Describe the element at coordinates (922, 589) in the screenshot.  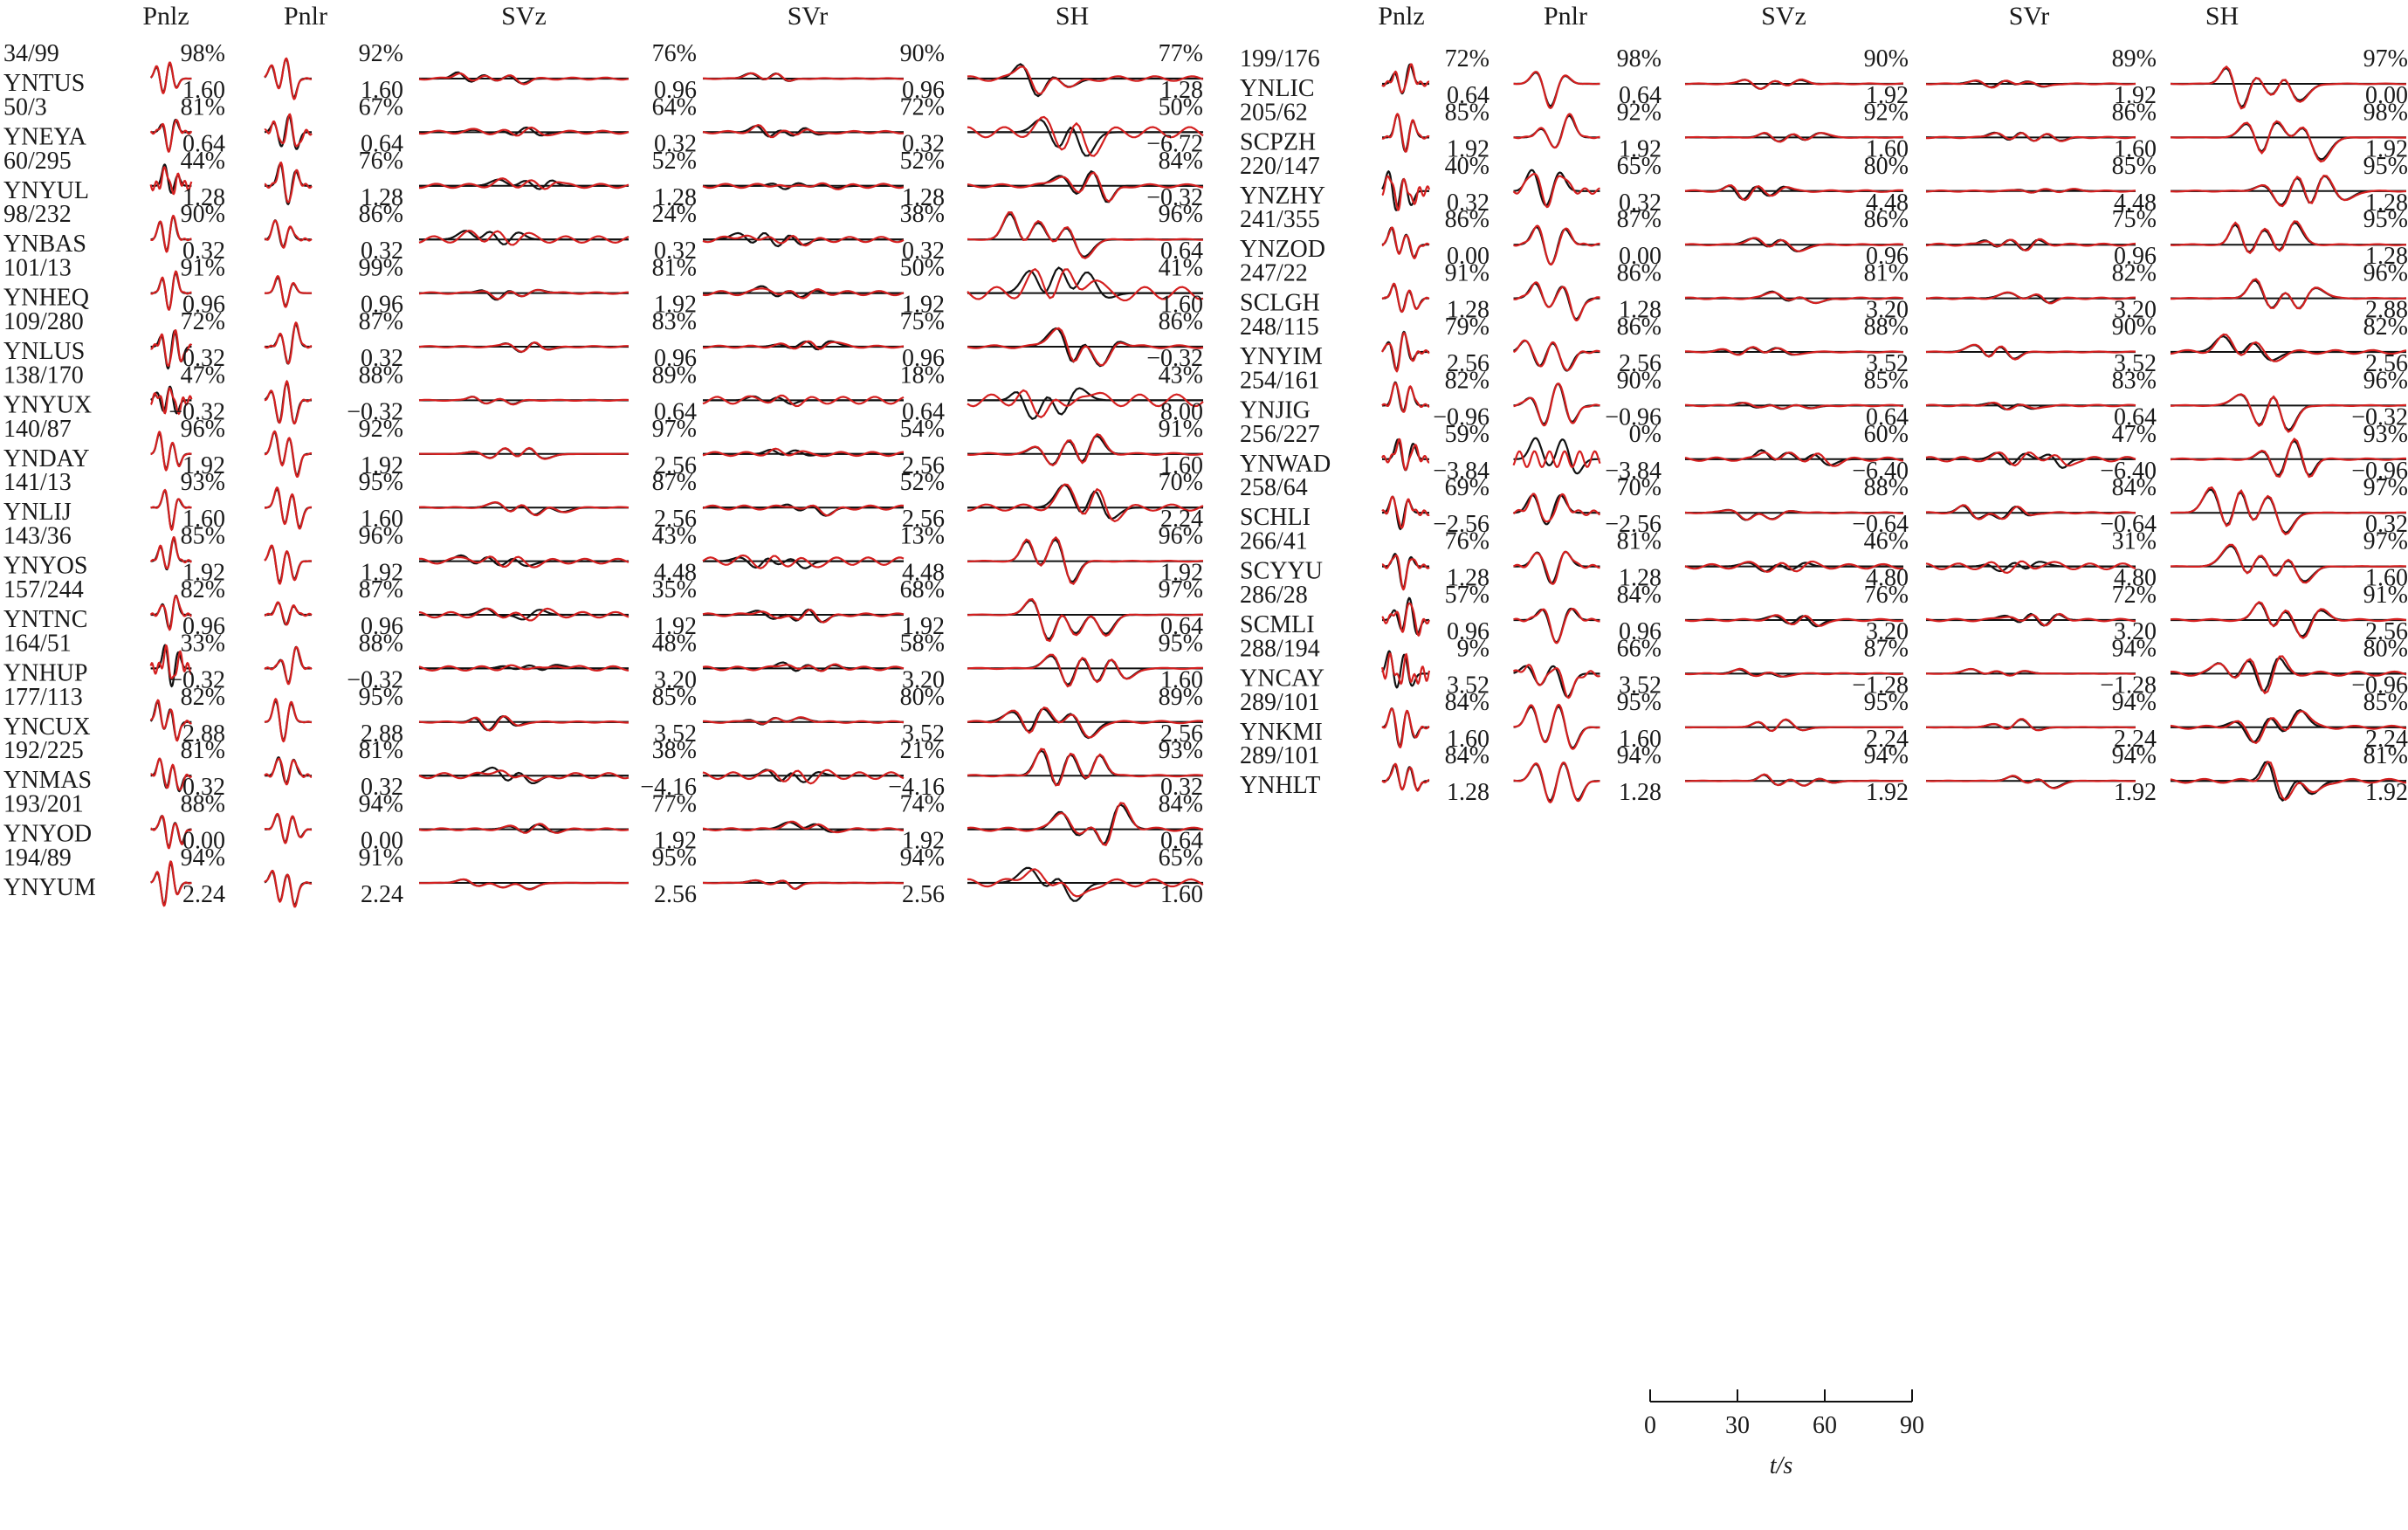
I see `cross-correlation-svr: 68%` at that location.